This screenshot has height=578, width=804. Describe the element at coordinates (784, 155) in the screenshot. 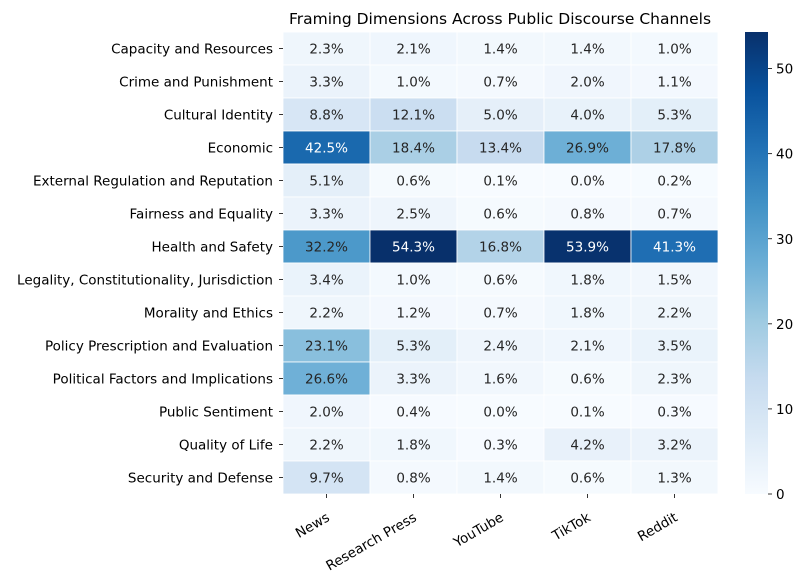

I see `colorbar-tick-label: 40` at that location.